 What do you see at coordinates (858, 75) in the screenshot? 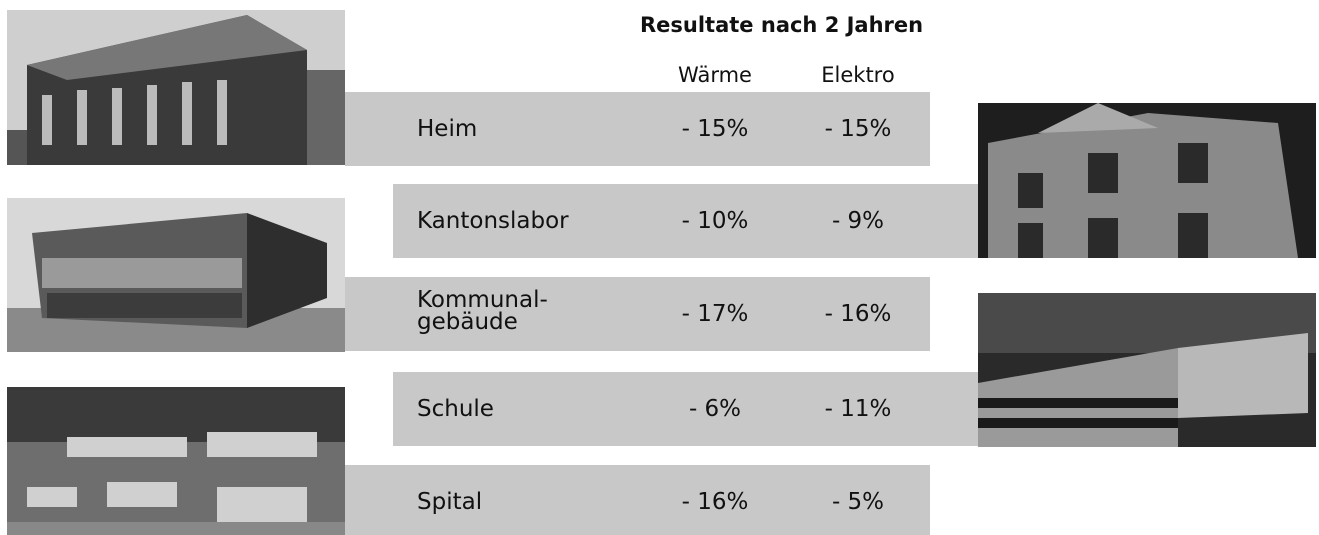
I see `column-header: Elektro` at bounding box center [858, 75].